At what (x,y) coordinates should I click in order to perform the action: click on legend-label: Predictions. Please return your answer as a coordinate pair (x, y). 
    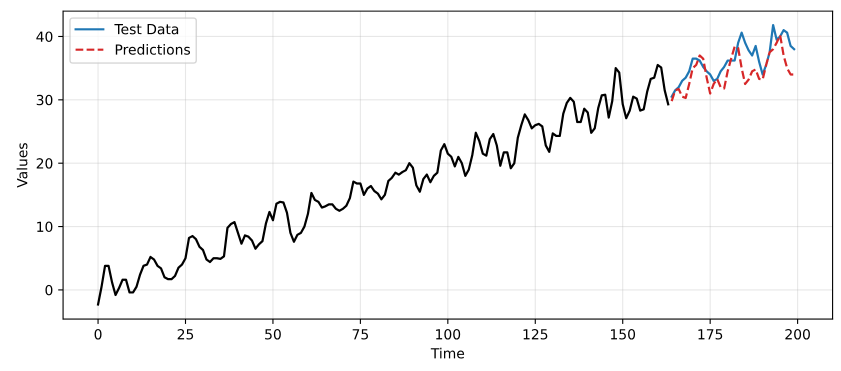
    Looking at the image, I should click on (153, 49).